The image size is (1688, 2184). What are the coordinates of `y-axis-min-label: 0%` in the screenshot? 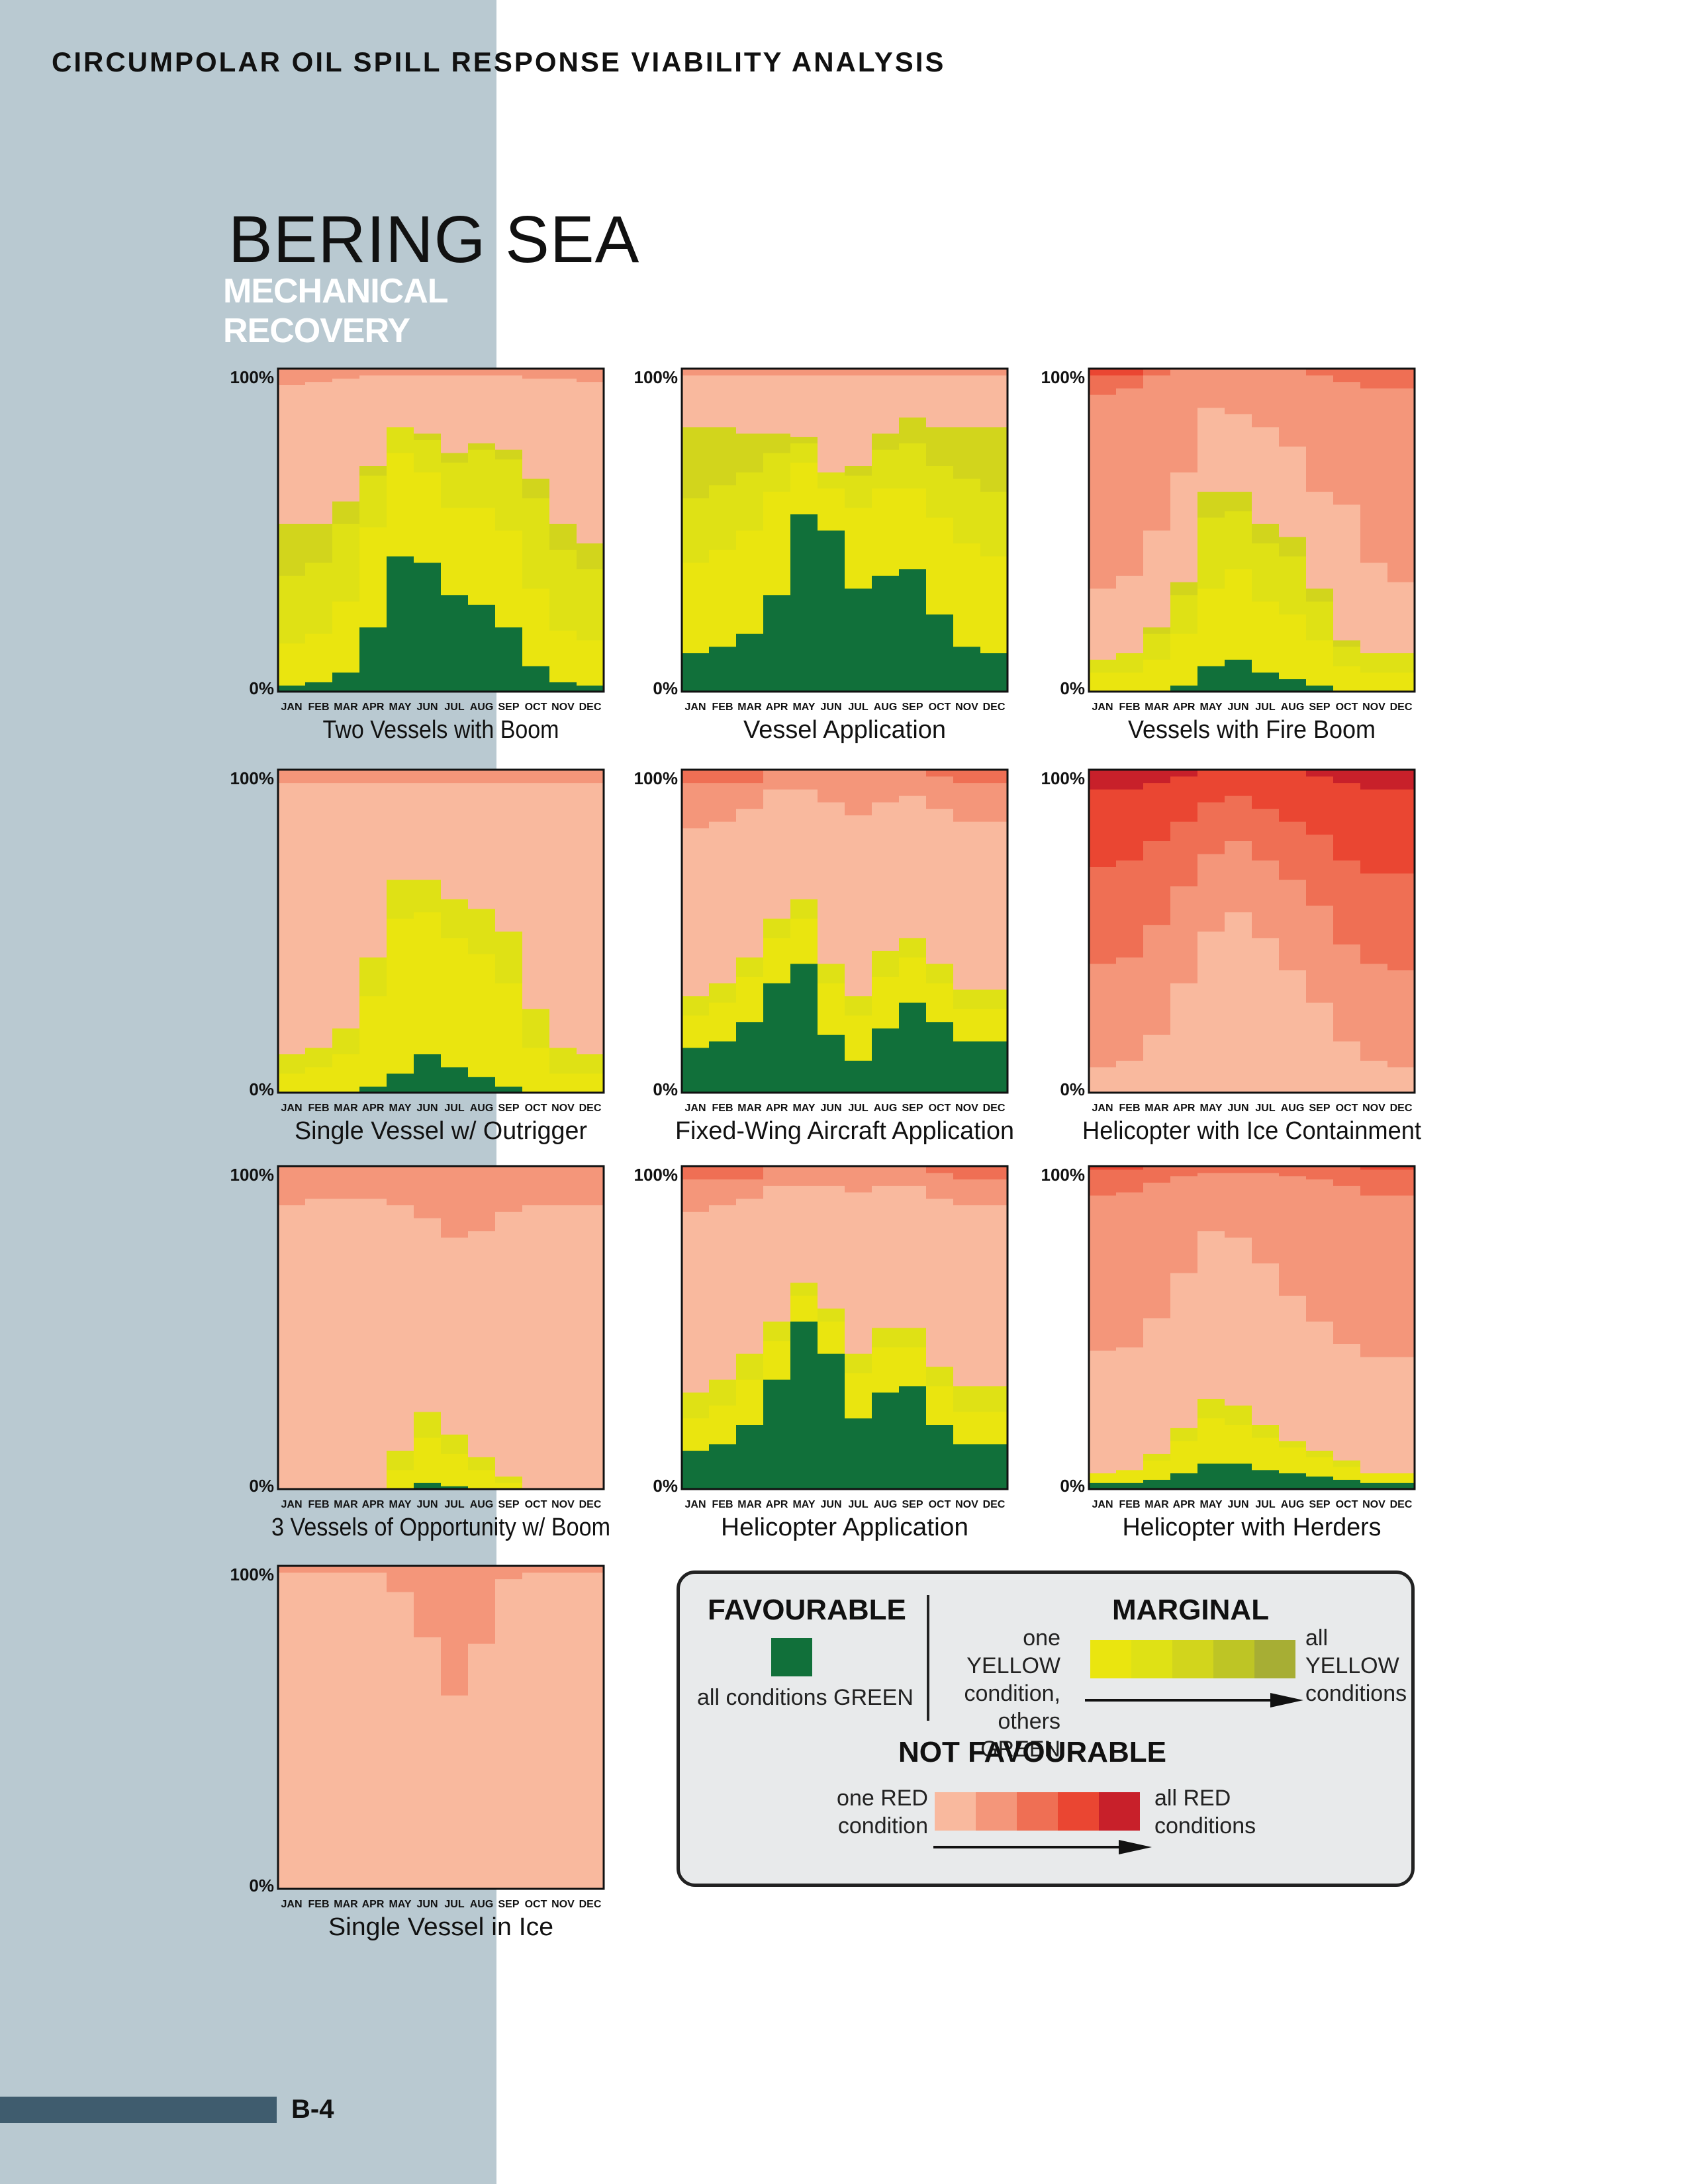 It's located at (261, 1089).